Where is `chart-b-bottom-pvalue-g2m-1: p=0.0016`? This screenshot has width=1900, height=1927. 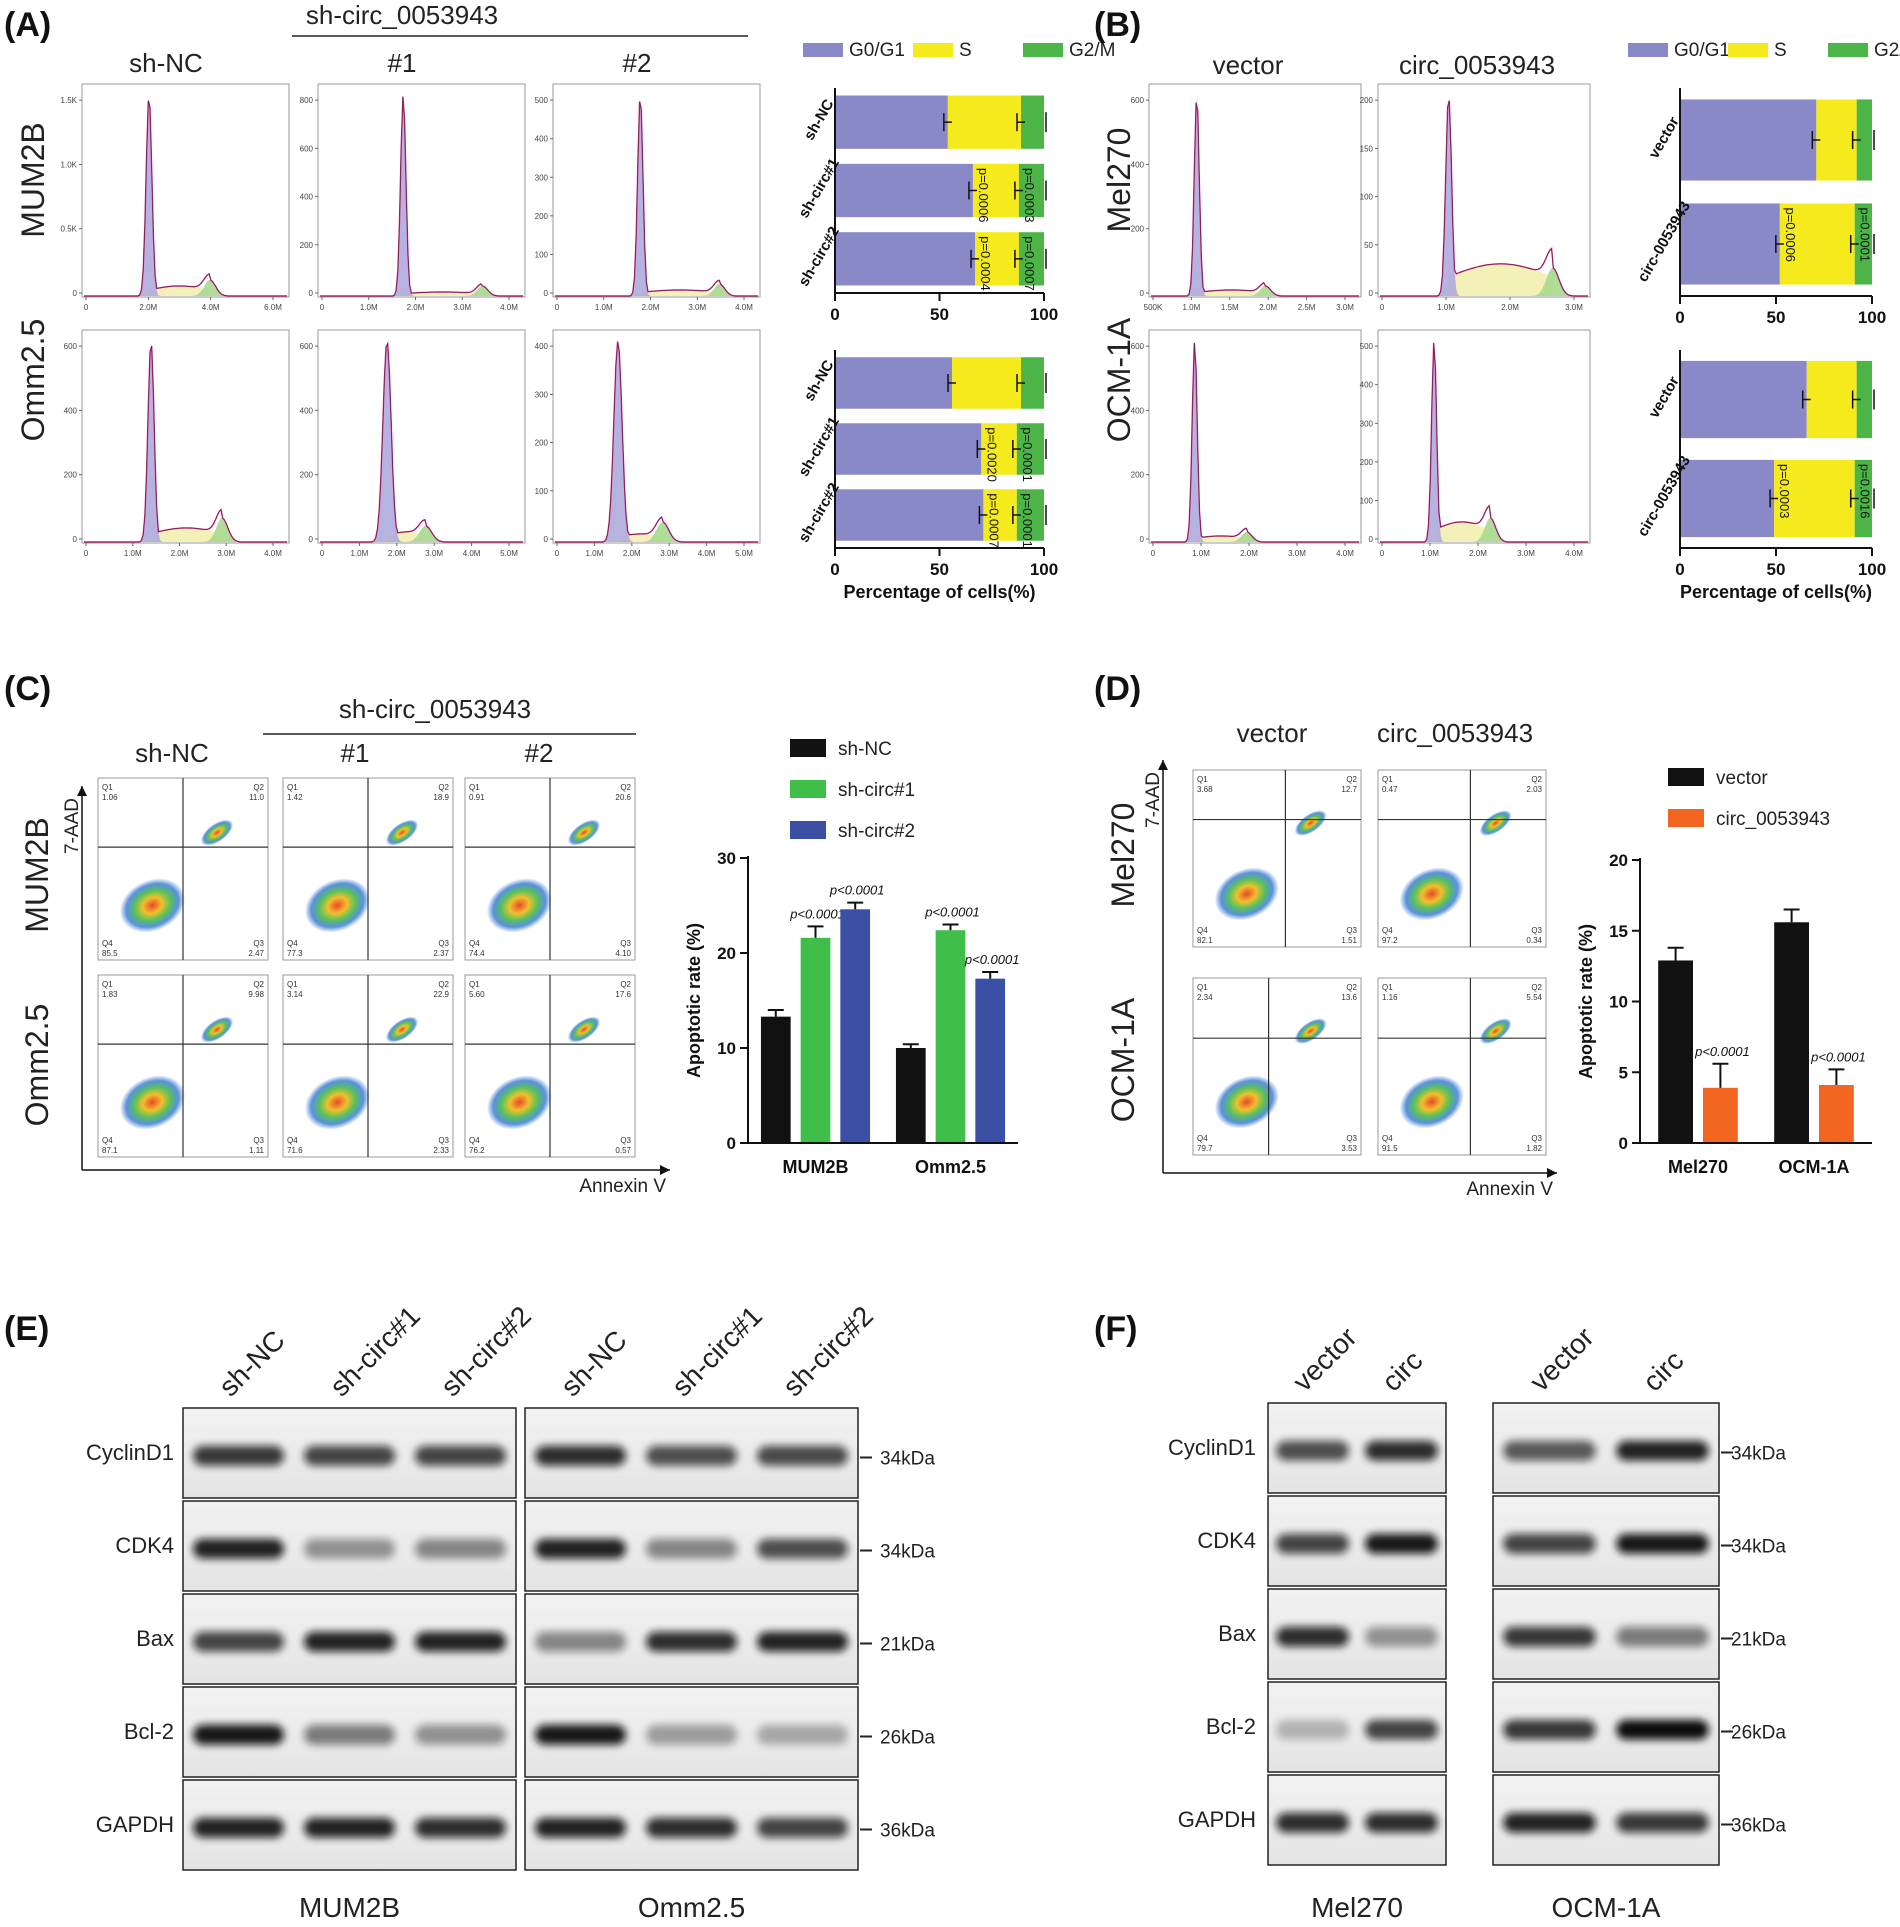
chart-b-bottom-pvalue-g2m-1: p=0.0016 is located at coordinates (1865, 491).